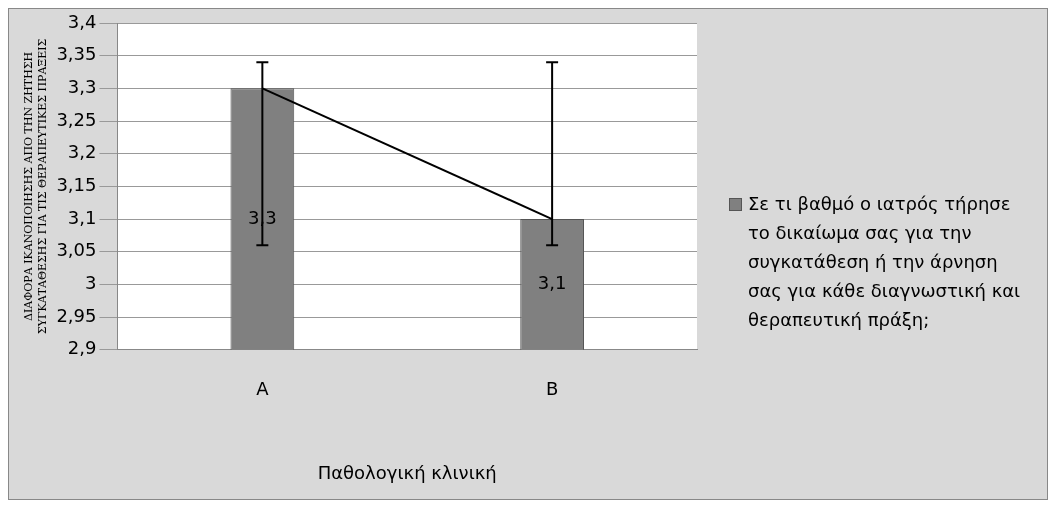 The image size is (1056, 508). What do you see at coordinates (76, 185) in the screenshot?
I see `y-tick-label: 3,15` at bounding box center [76, 185].